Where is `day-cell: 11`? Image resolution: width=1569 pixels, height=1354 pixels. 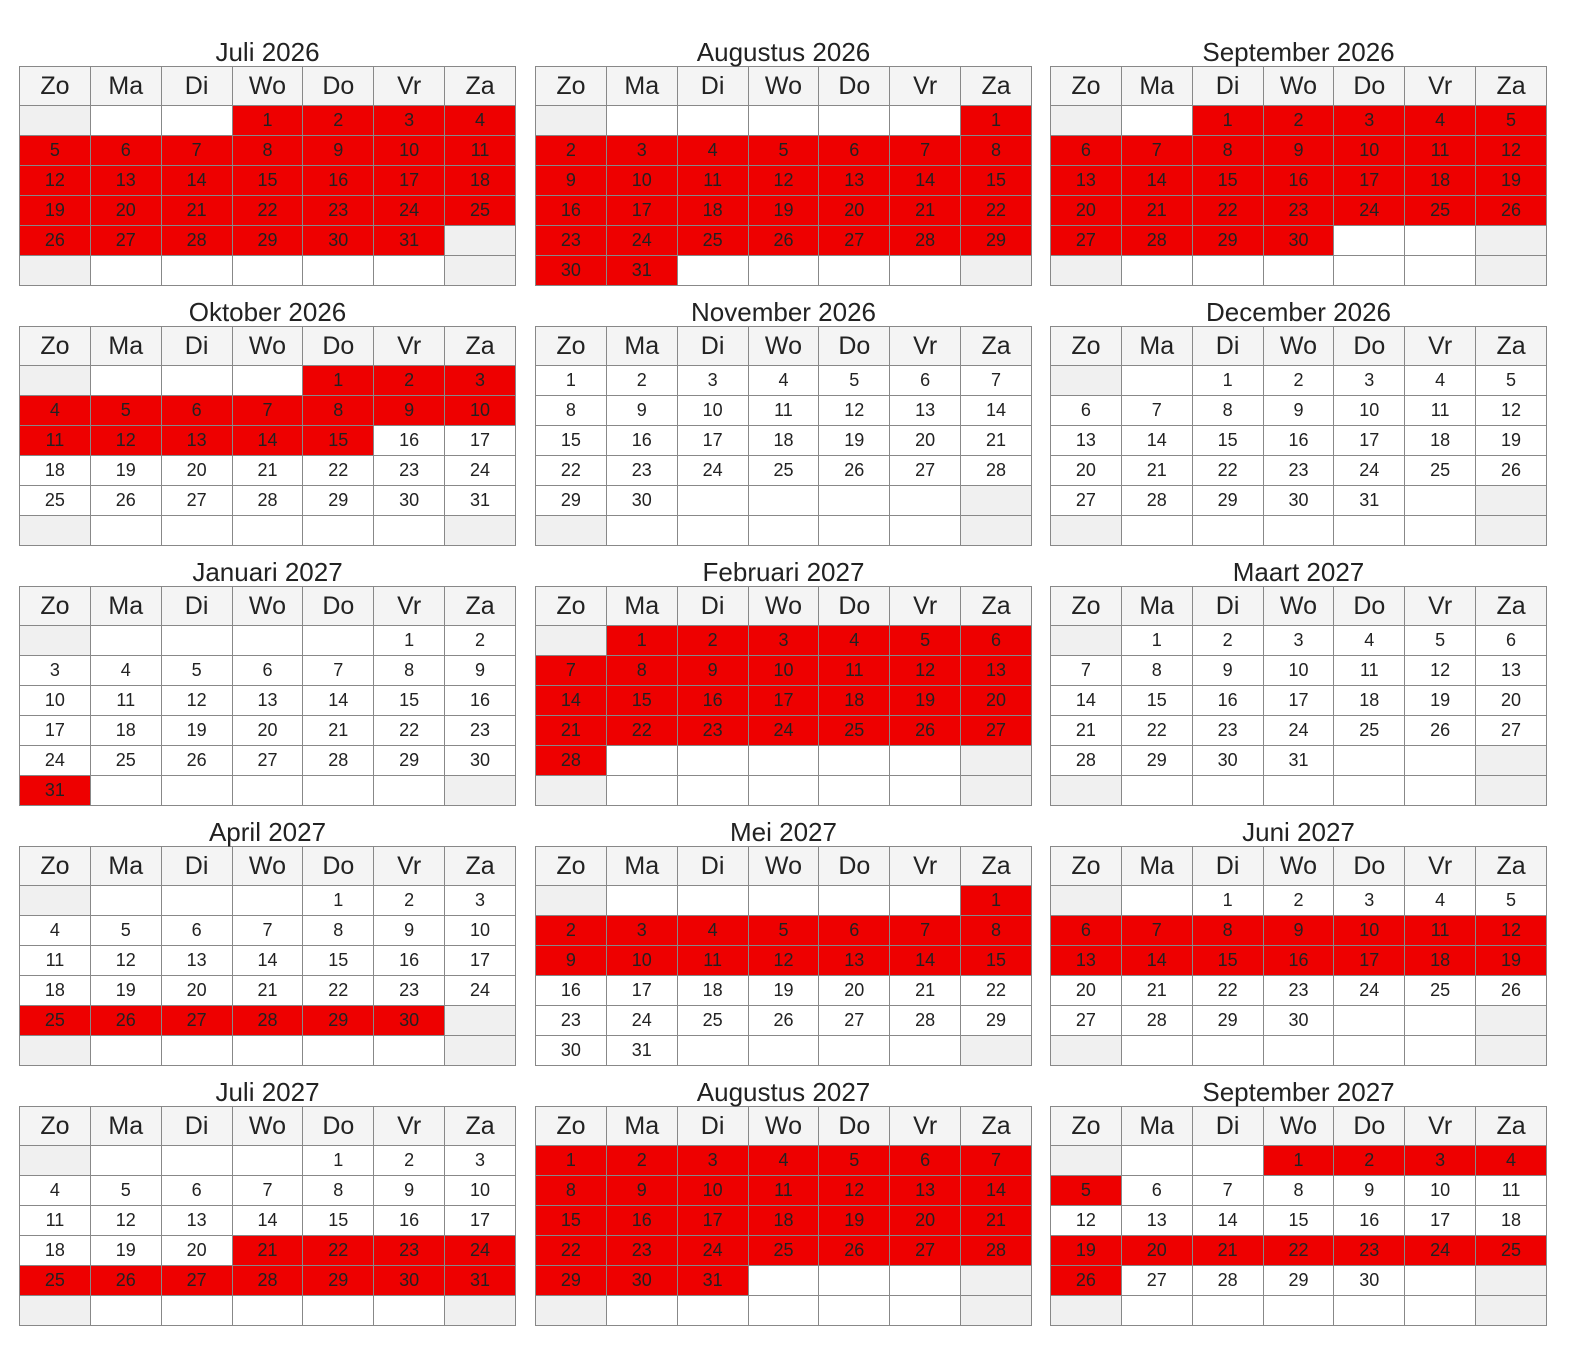 day-cell: 11 is located at coordinates (1440, 410).